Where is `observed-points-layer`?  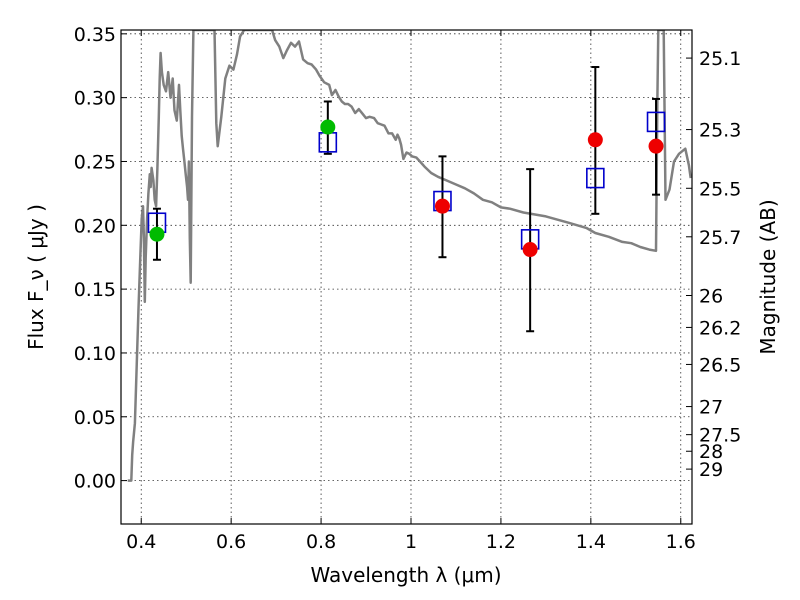 observed-points-layer is located at coordinates (406, 188).